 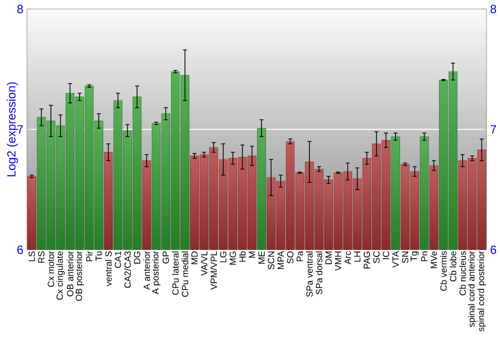 I want to click on x-tick-label: VMH, so click(x=338, y=261).